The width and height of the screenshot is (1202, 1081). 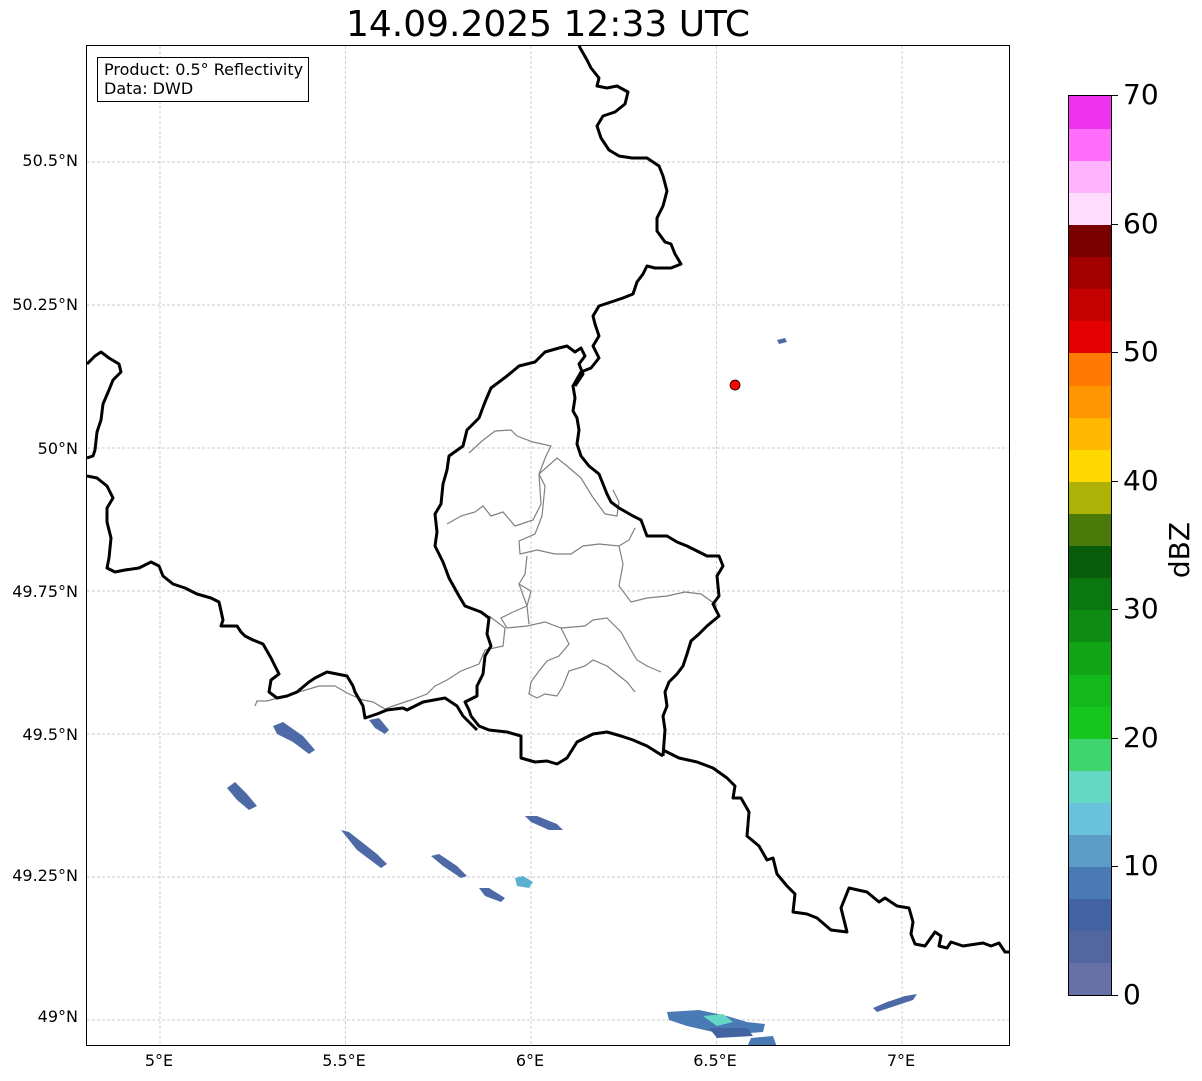 What do you see at coordinates (203, 79) in the screenshot?
I see `info-box: Product: 0.5° Reflectivity Data: DWD` at bounding box center [203, 79].